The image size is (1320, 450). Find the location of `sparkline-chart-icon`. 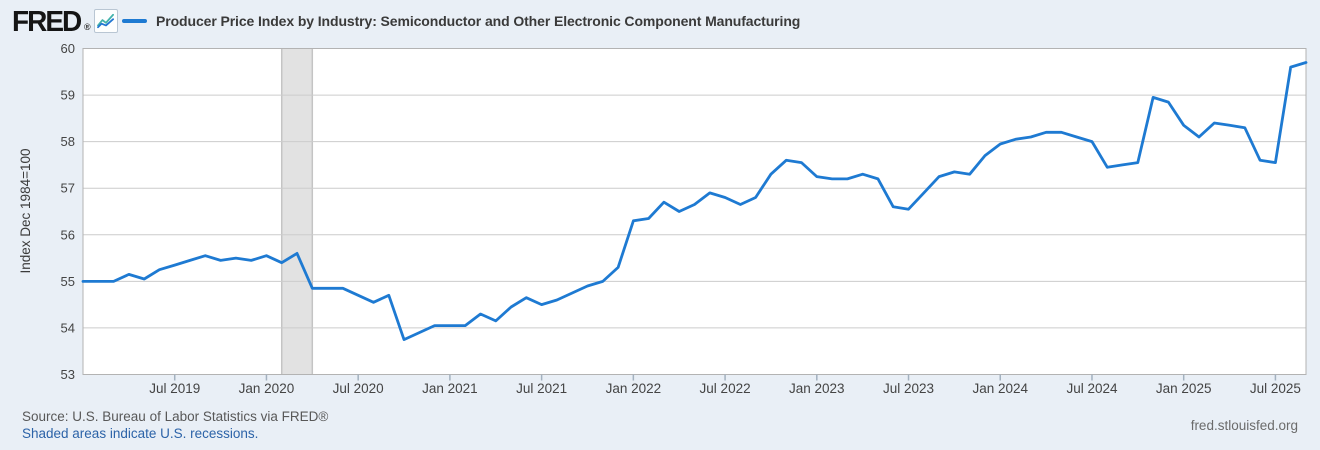

sparkline-chart-icon is located at coordinates (105, 21).